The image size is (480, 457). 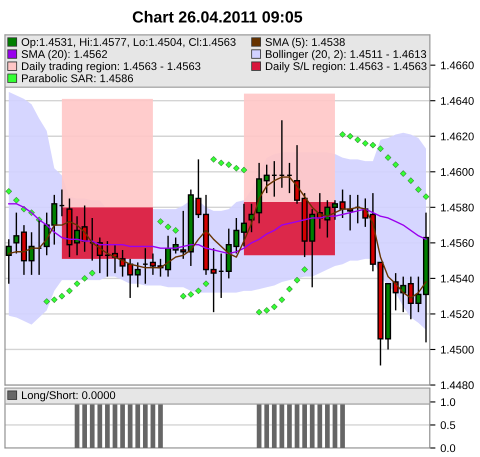 What do you see at coordinates (129, 43) in the screenshot?
I see `legend-label: Op:1.4531, Hi:1.4577, Lo:1.4504, Cl:1.4563` at bounding box center [129, 43].